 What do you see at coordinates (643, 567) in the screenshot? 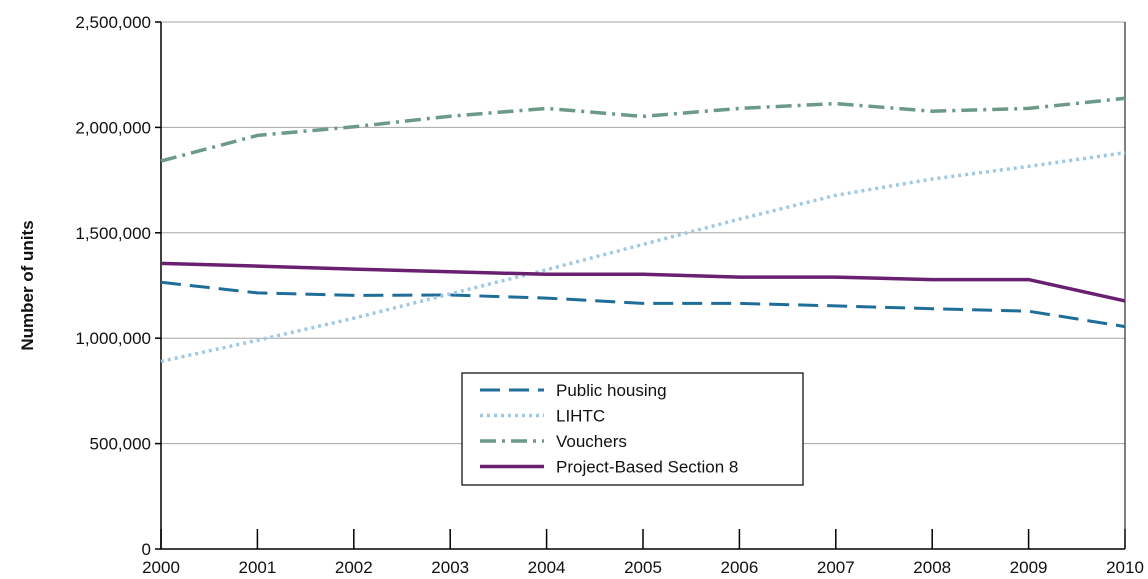
I see `x-tick-label: 2005` at bounding box center [643, 567].